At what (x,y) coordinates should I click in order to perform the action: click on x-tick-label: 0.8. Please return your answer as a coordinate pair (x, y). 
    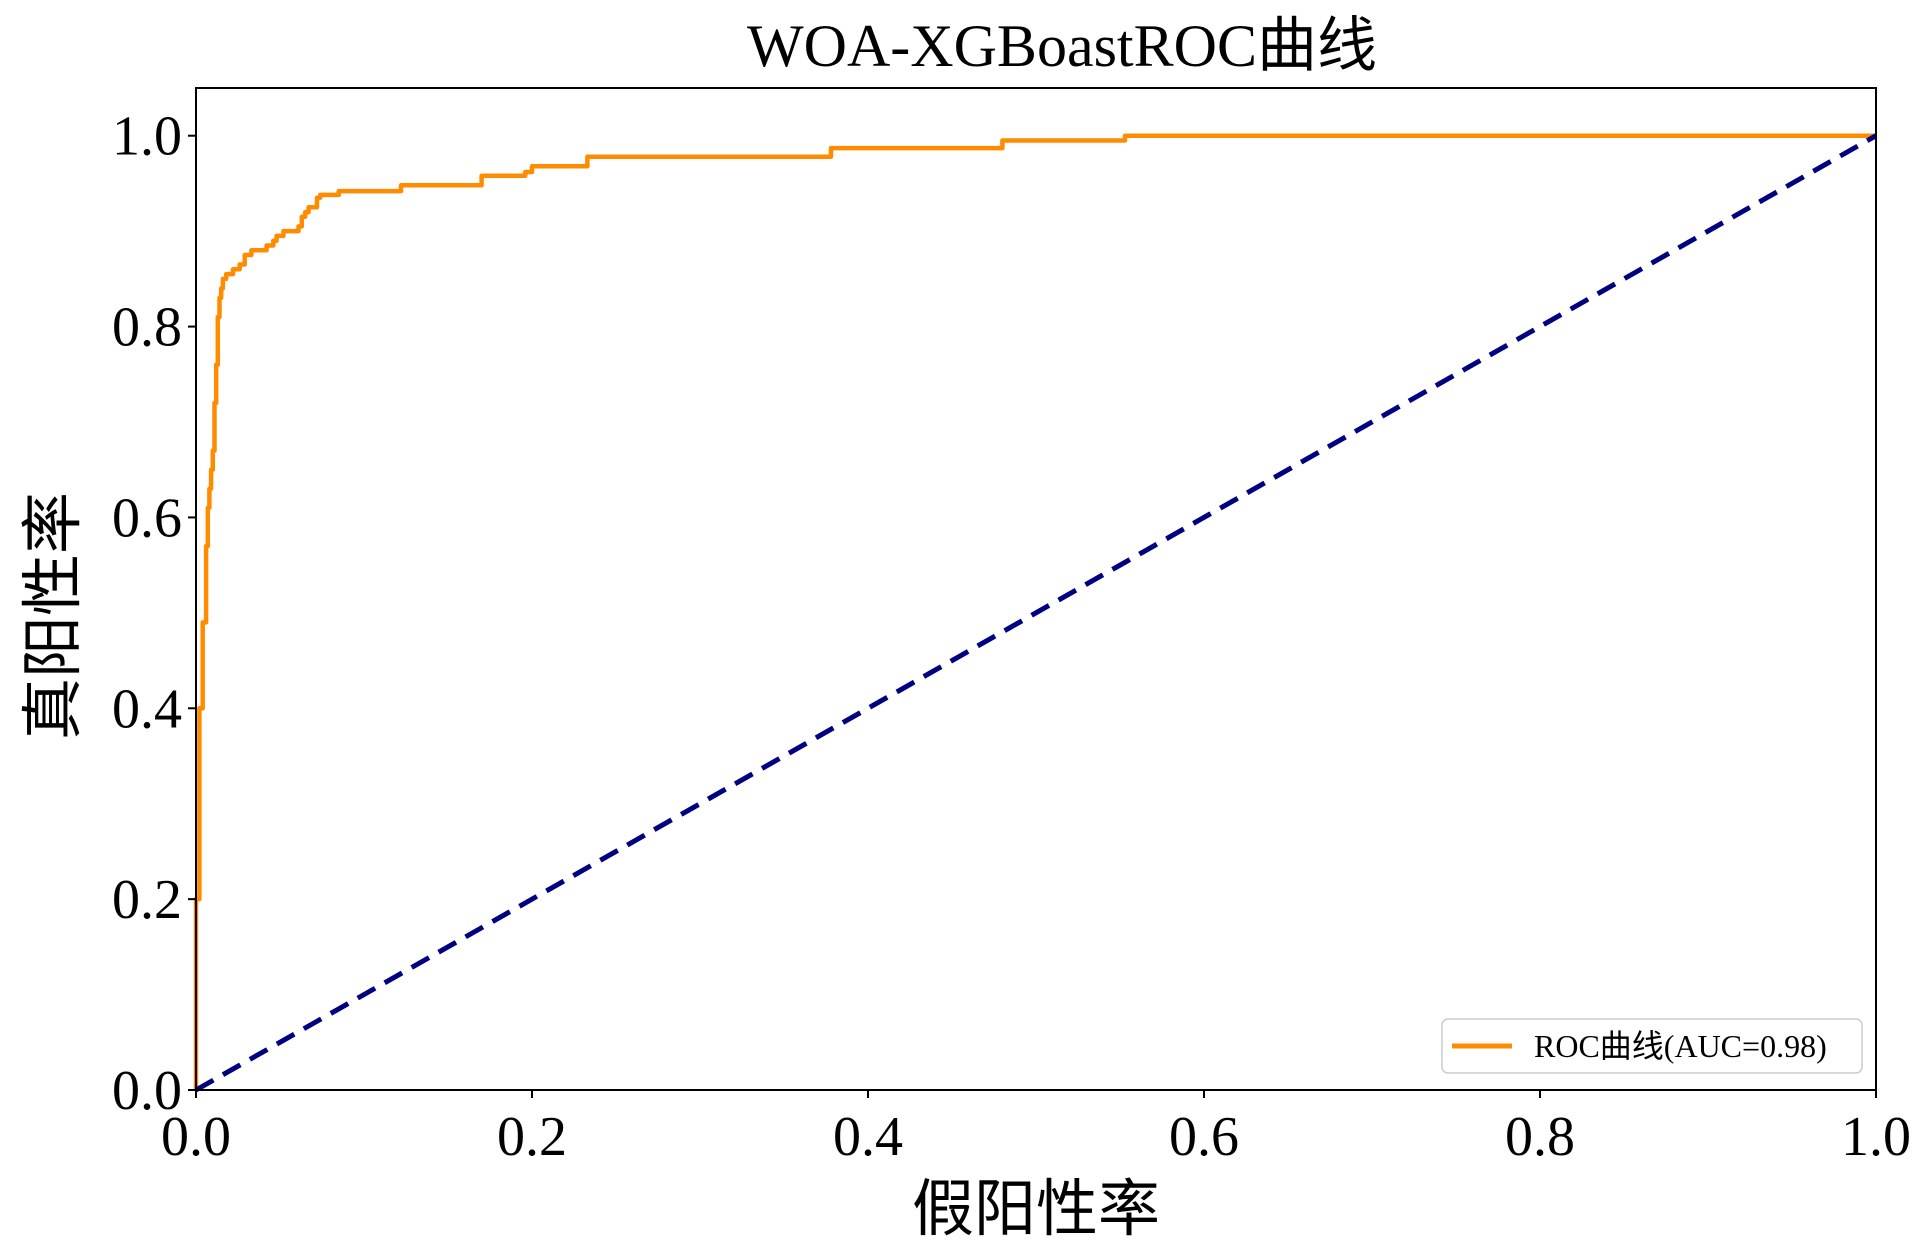
    Looking at the image, I should click on (1540, 1137).